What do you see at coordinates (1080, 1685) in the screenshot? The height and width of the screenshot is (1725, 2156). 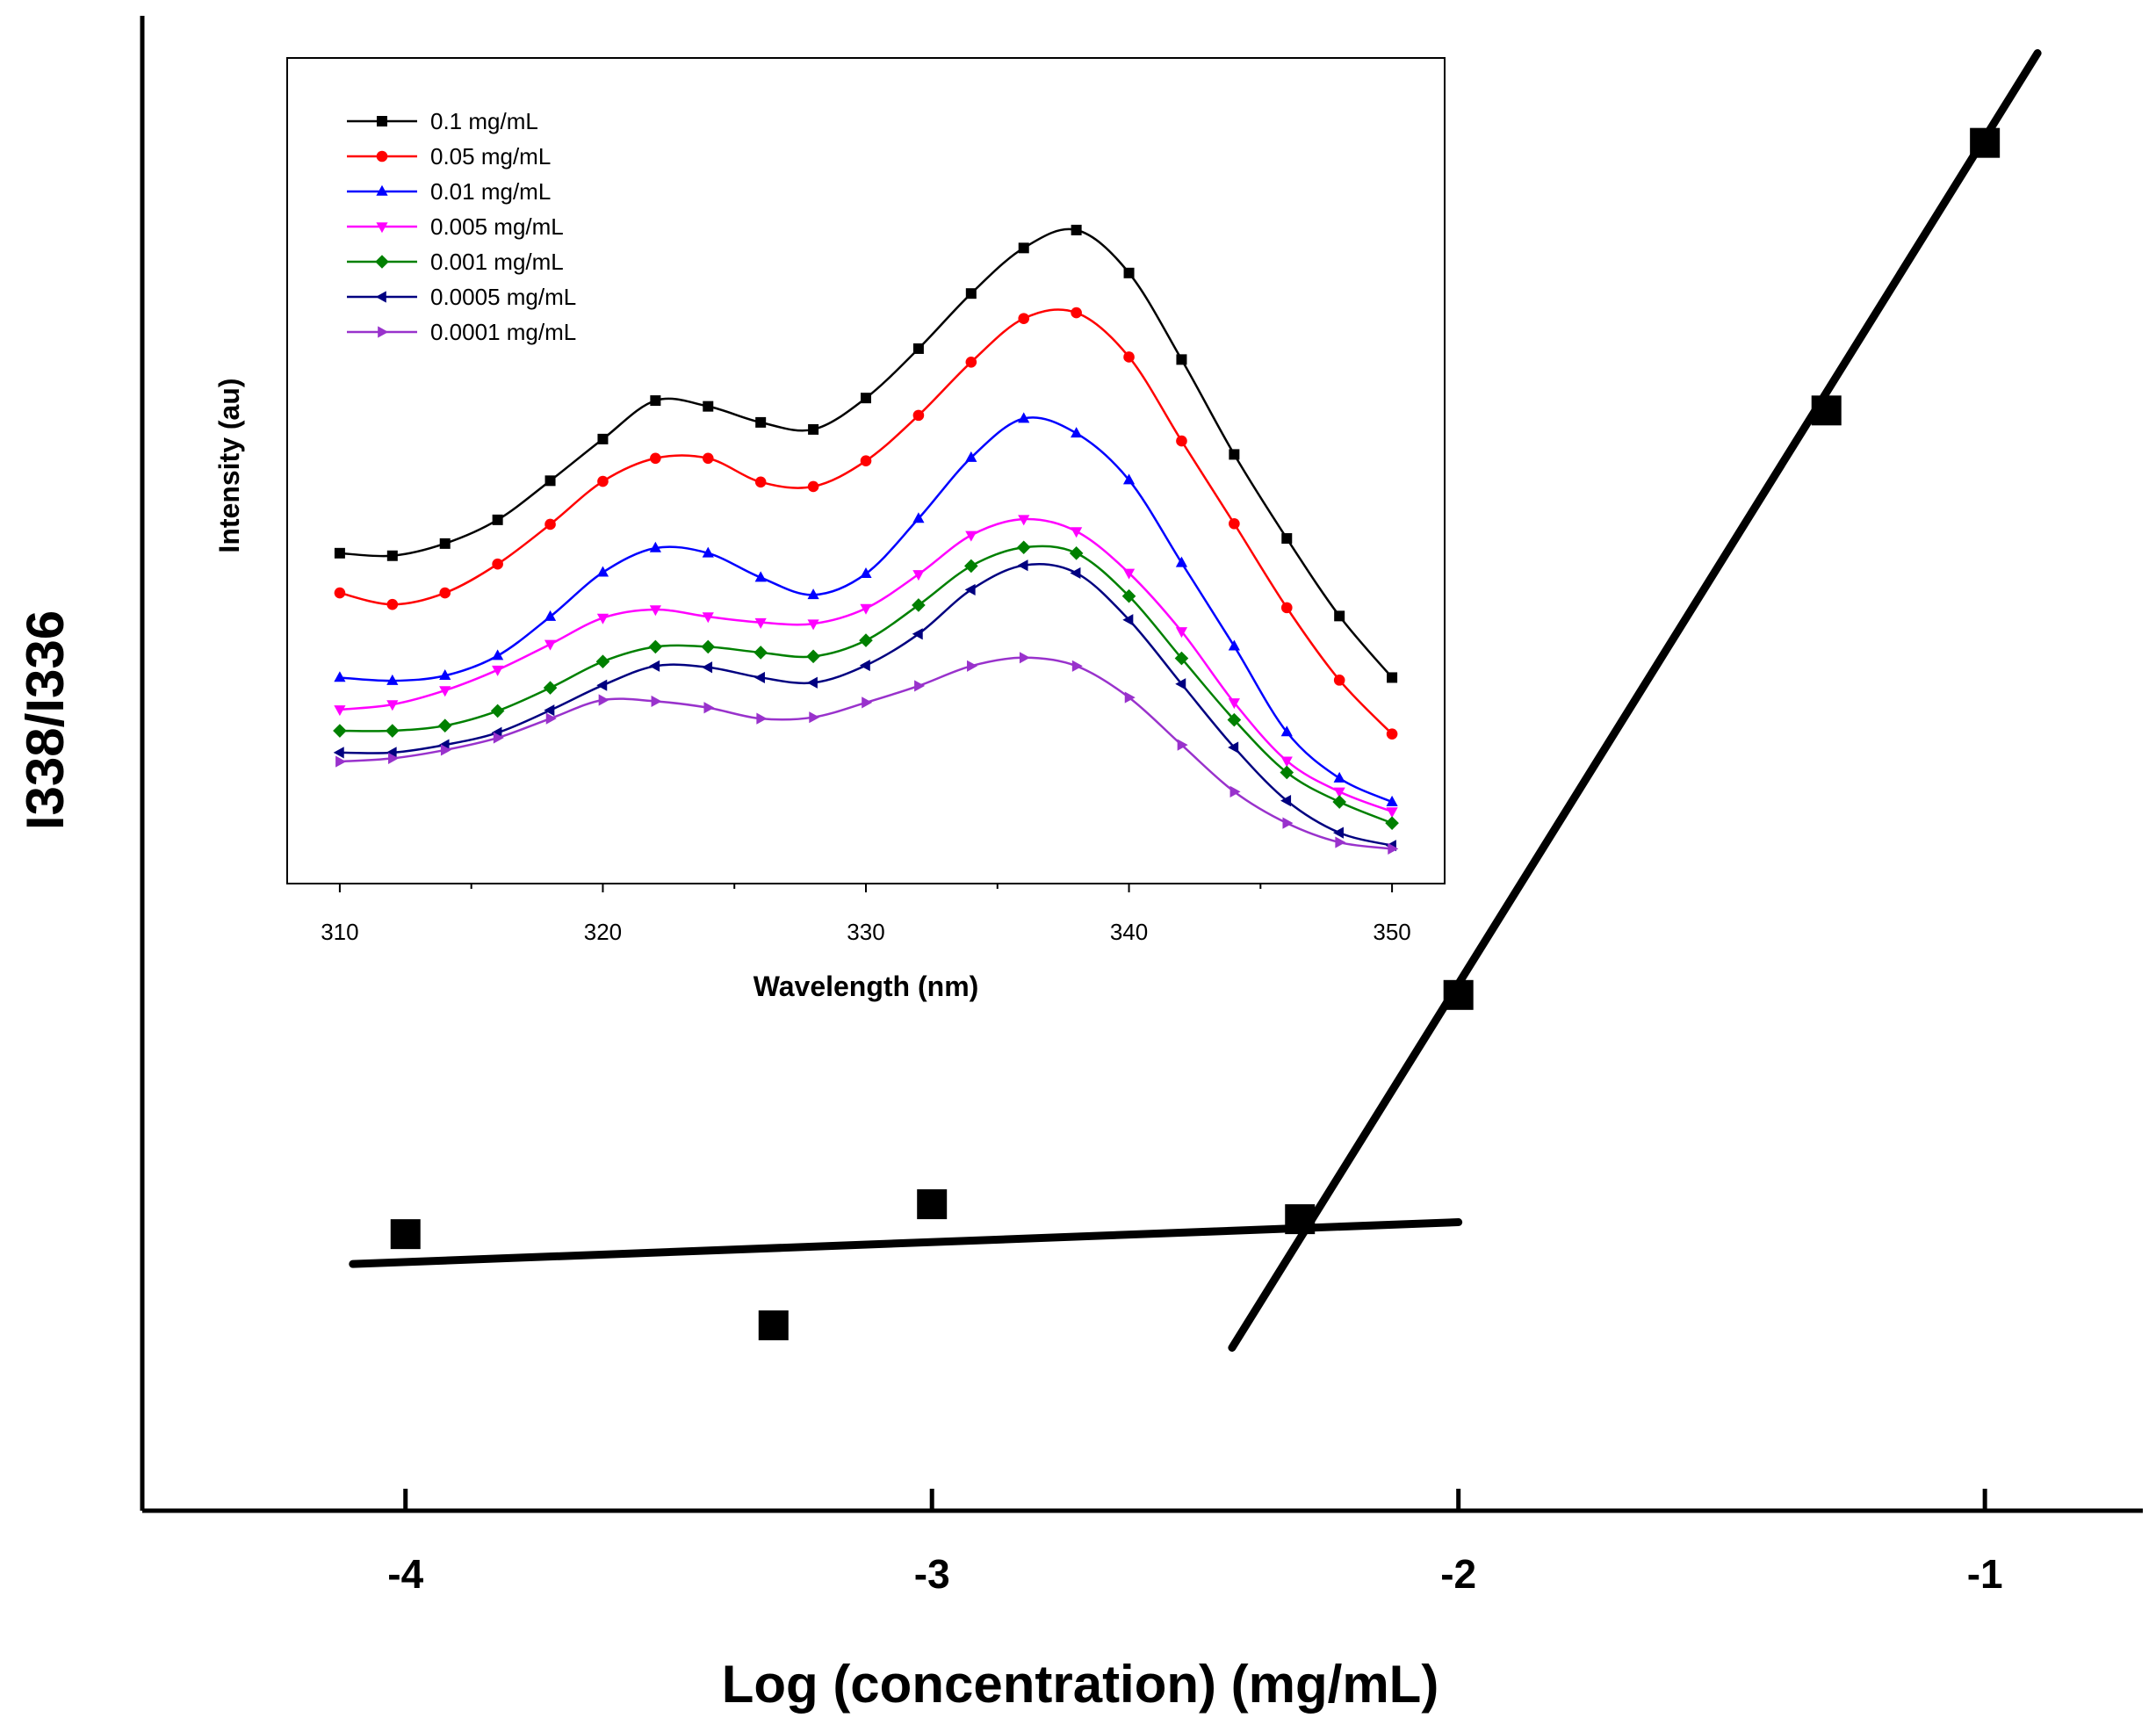 I see `main-x-axis-title: Log (concentration) (mg/mL)` at bounding box center [1080, 1685].